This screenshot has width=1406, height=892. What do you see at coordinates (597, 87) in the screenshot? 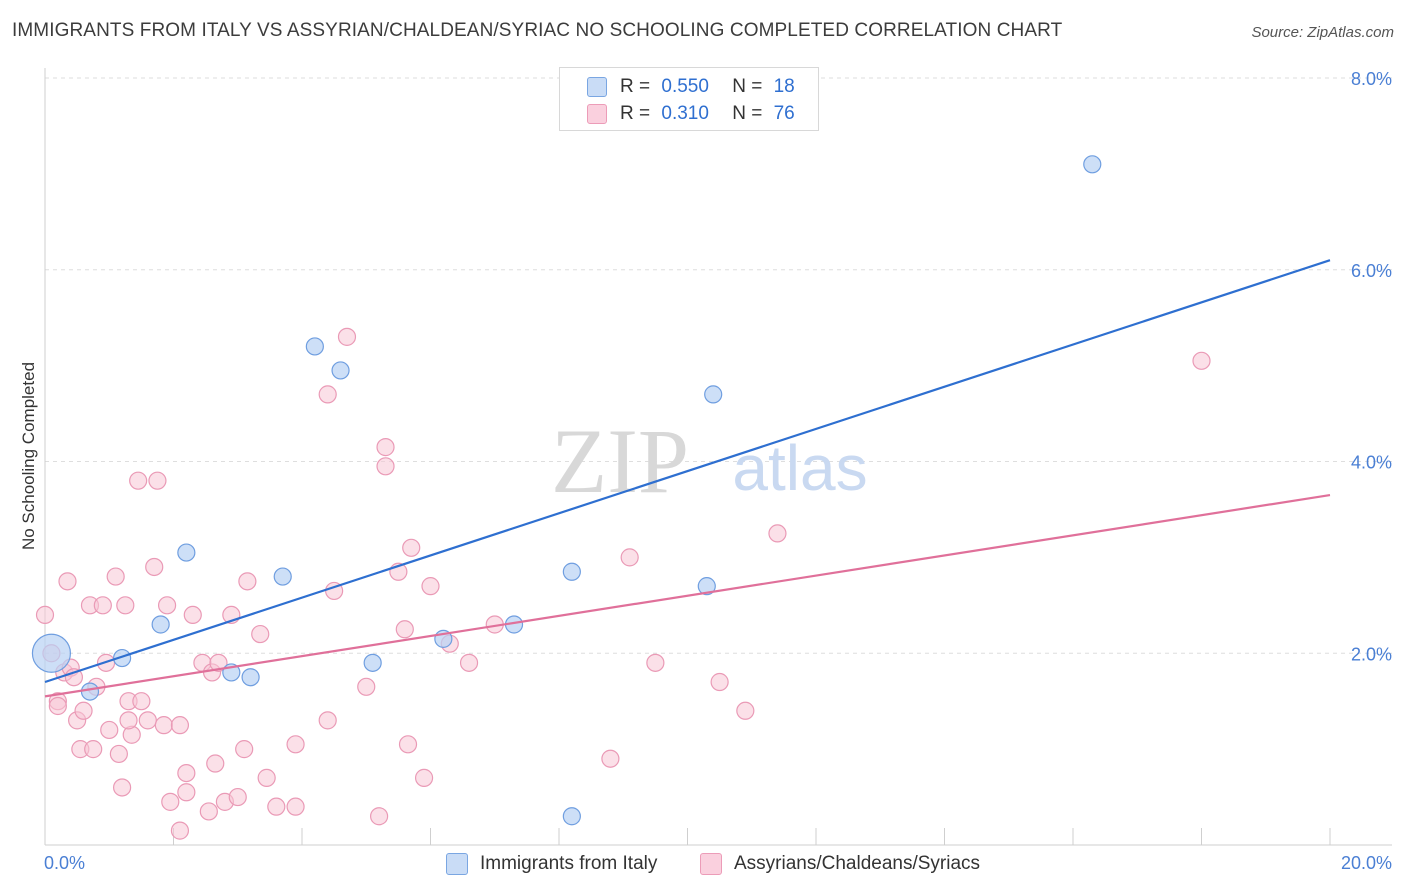
I see `legend-swatch-italy` at bounding box center [597, 87].